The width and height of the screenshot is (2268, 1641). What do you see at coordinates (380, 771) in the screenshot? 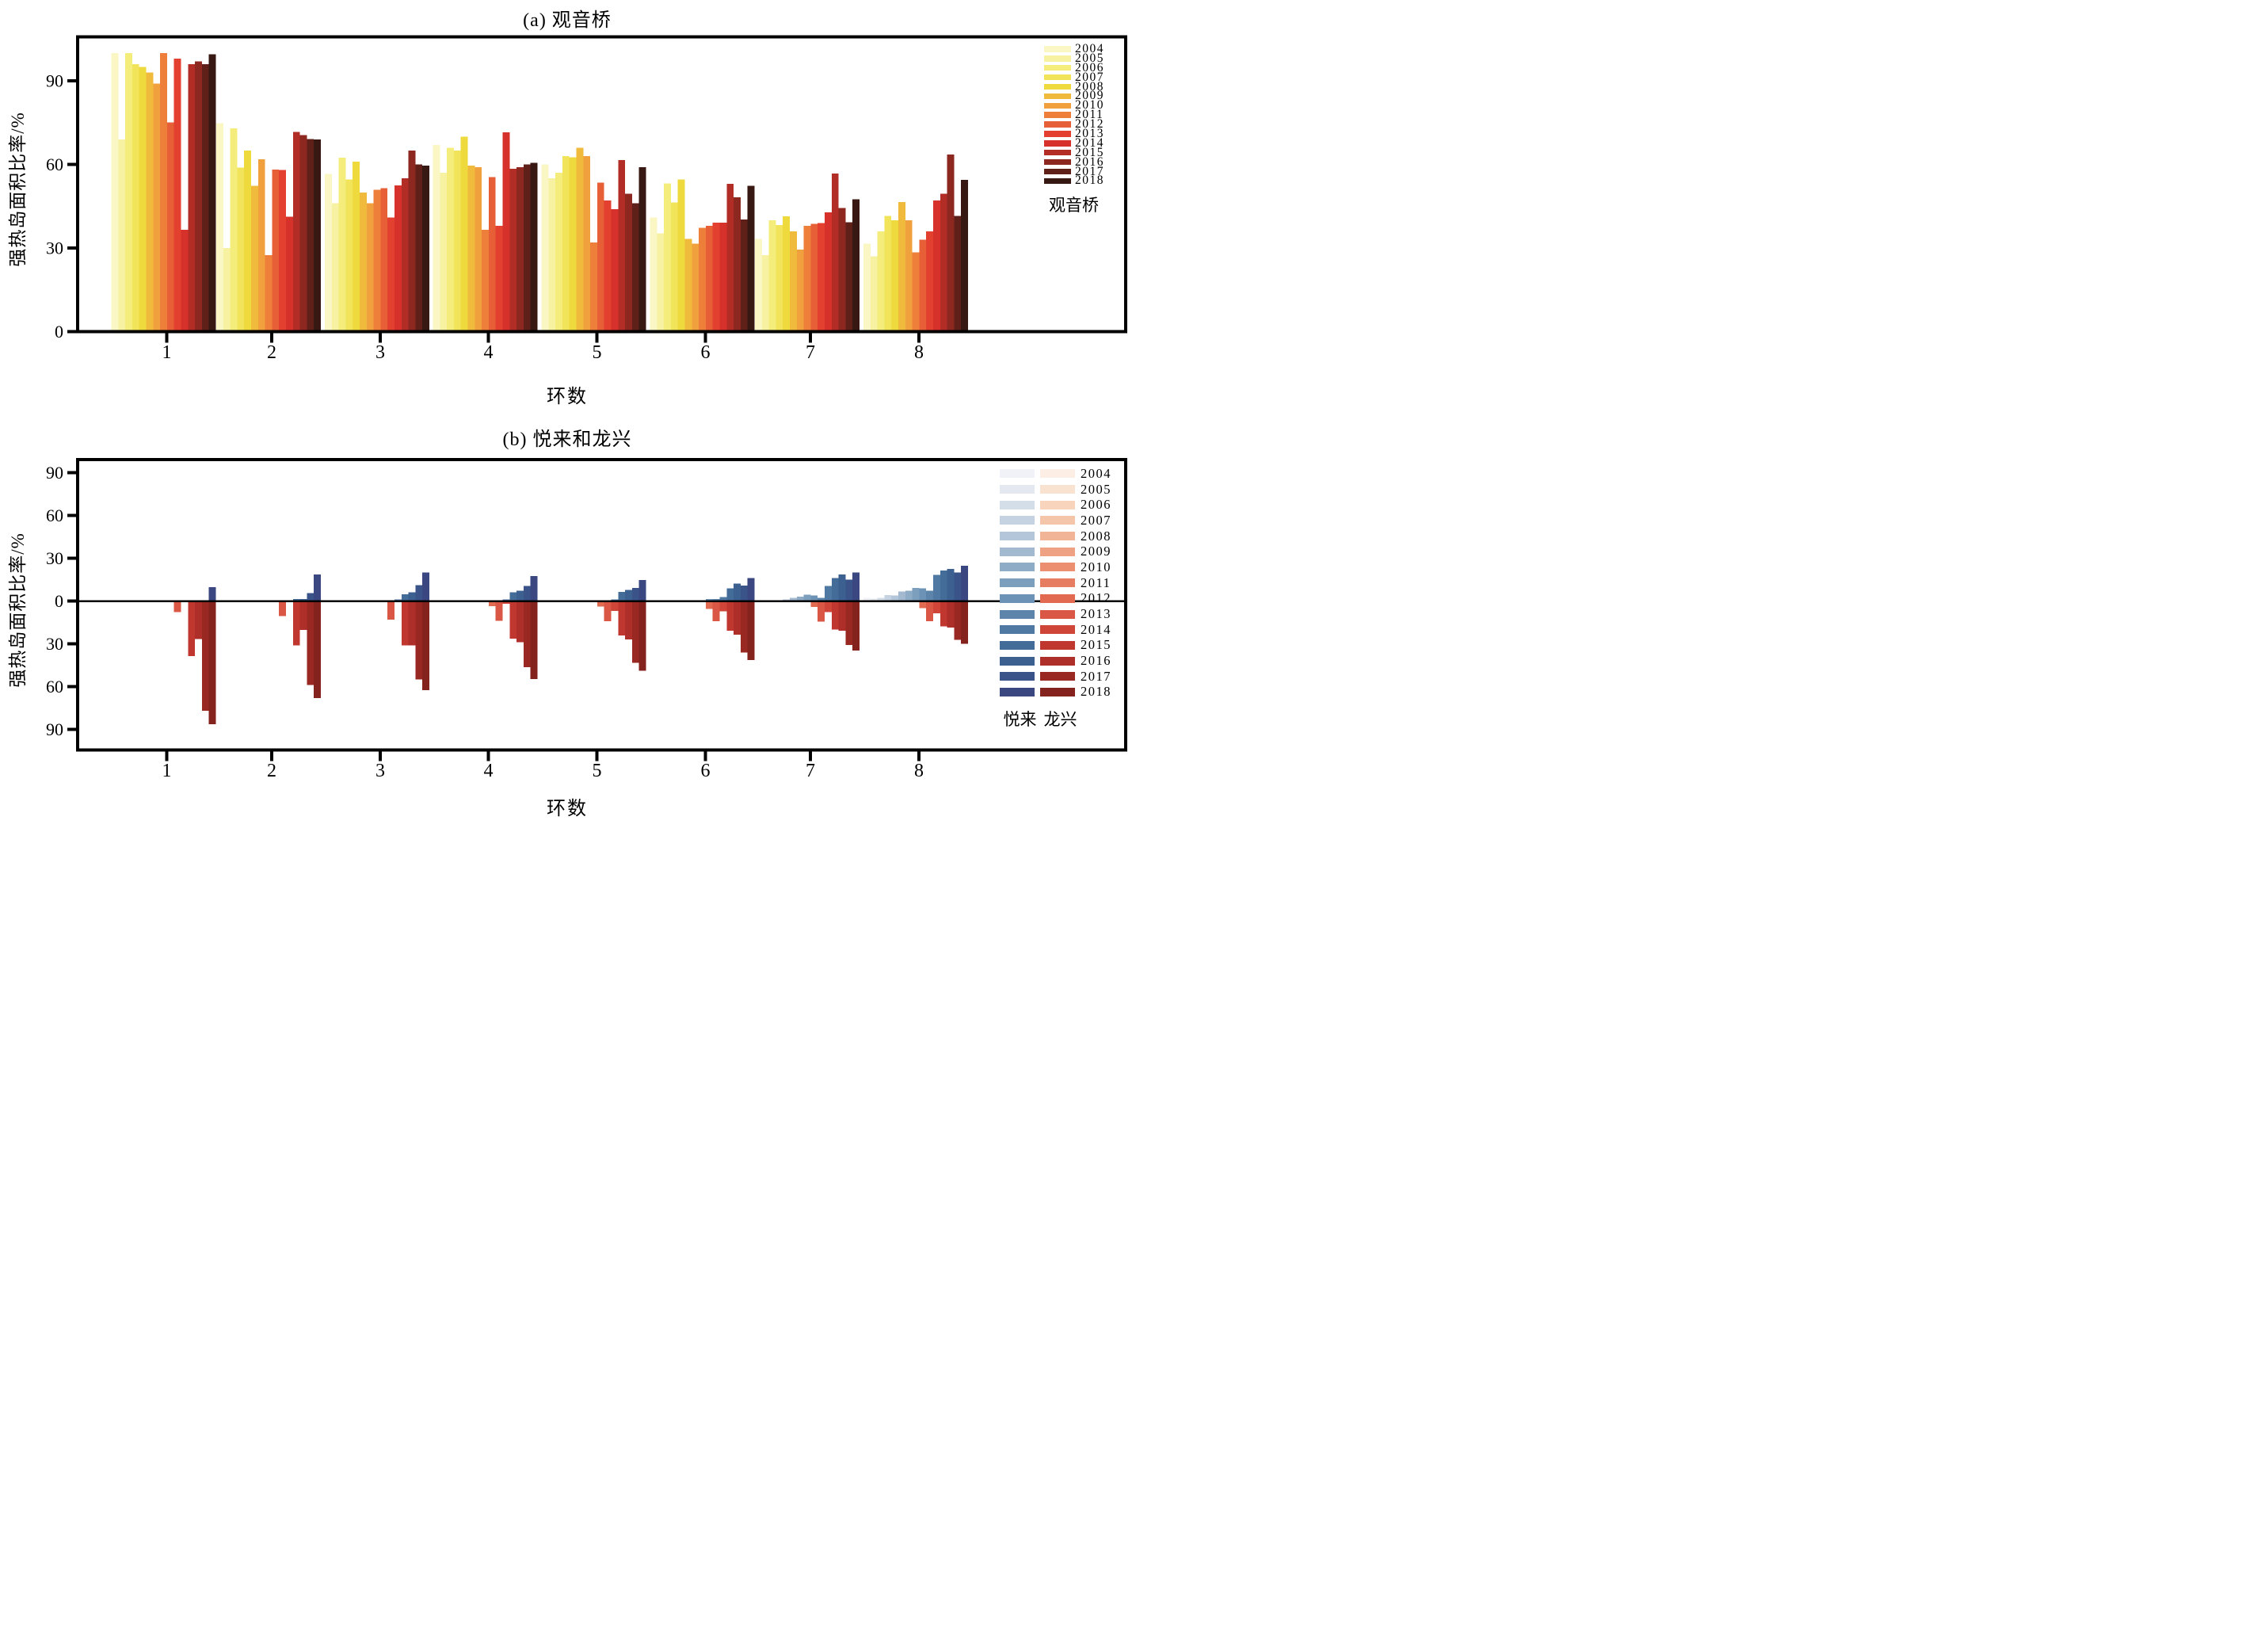
I see `x-tick-label: 3` at bounding box center [380, 771].